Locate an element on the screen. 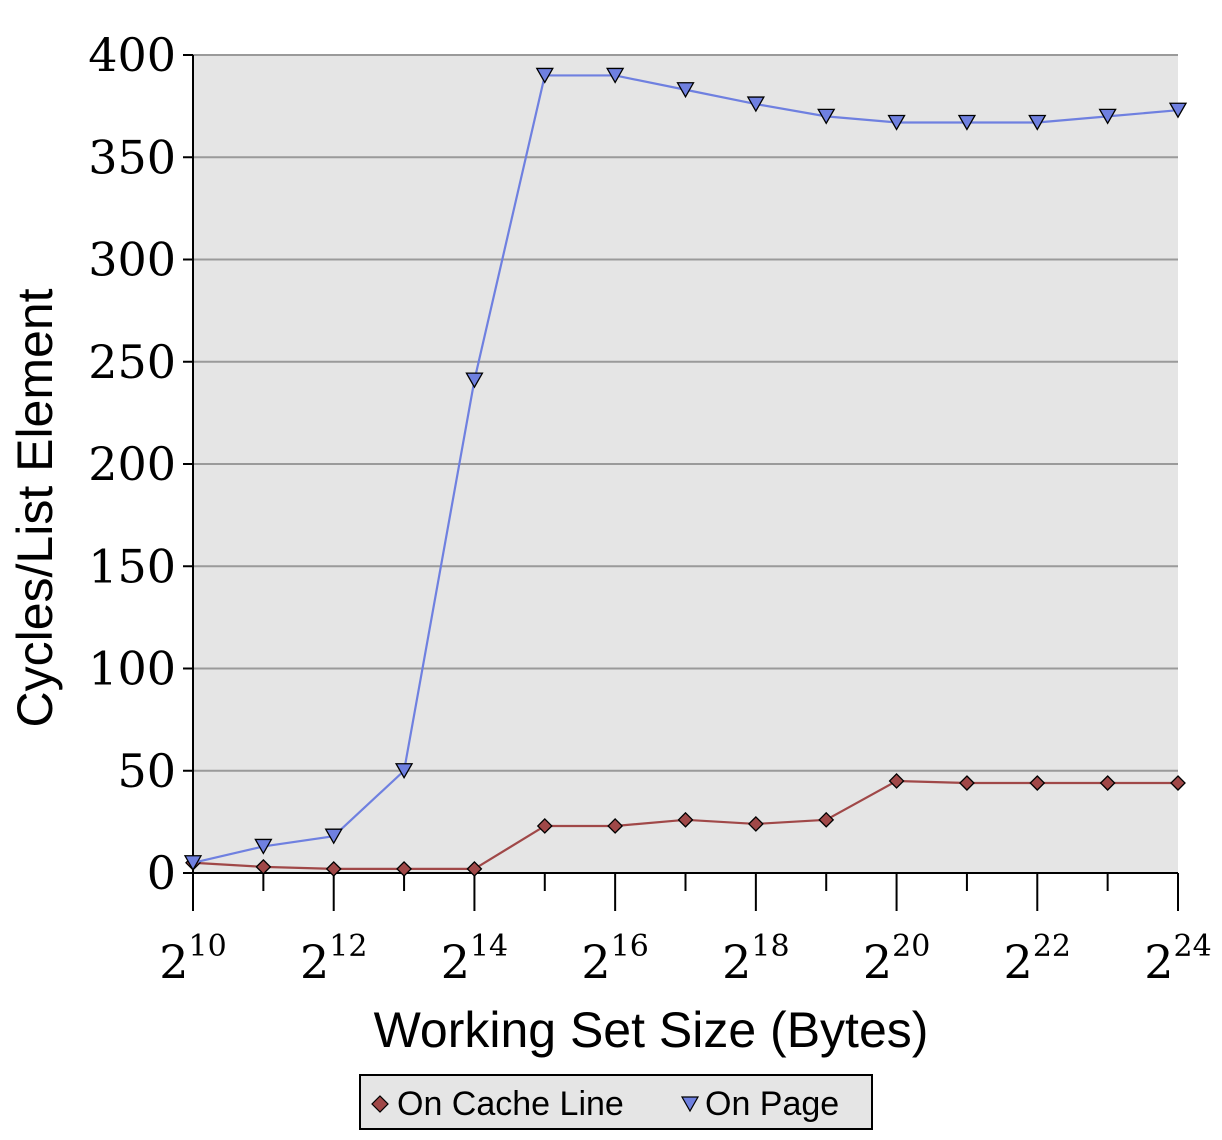  y-tick-labels: 0 50 100 150 200 250 300 350 400 is located at coordinates (132, 464).